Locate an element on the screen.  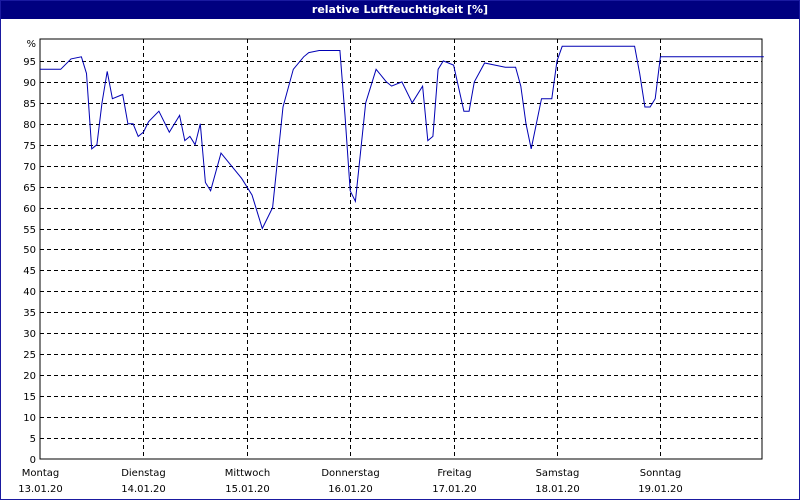
y-tick-label: 90 is located at coordinates (29, 83).